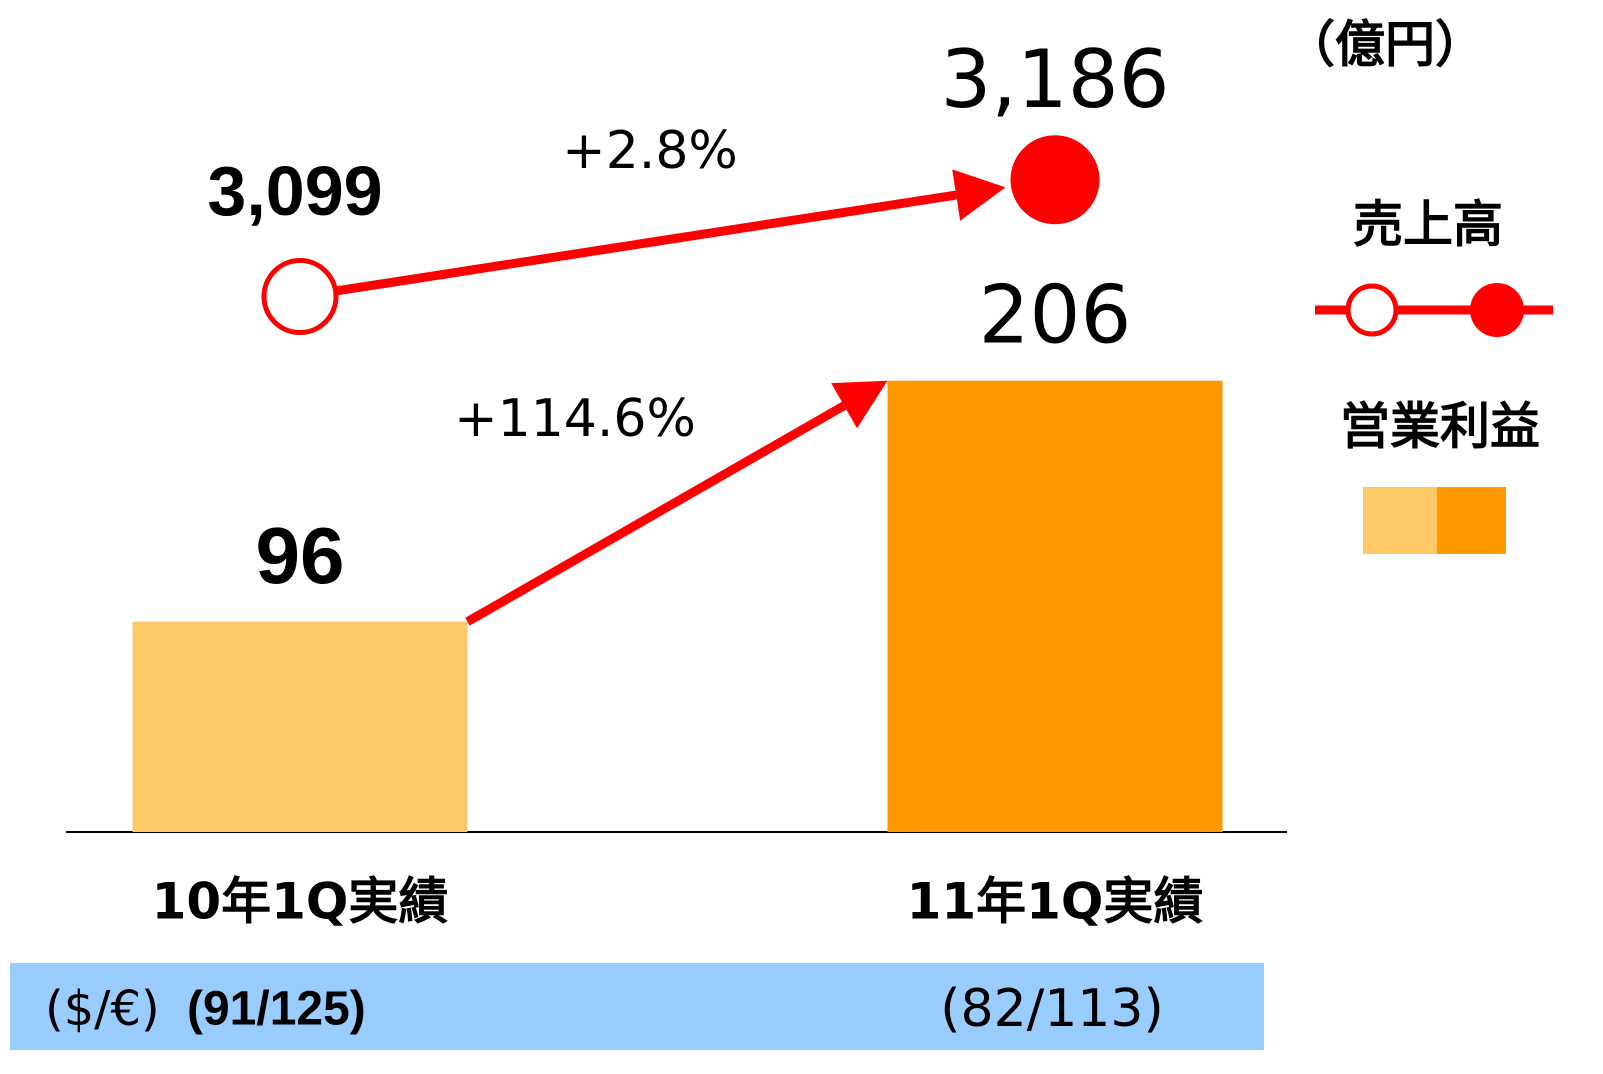 The width and height of the screenshot is (1603, 1074). Describe the element at coordinates (650, 151) in the screenshot. I see `annotation: +2.8%` at that location.